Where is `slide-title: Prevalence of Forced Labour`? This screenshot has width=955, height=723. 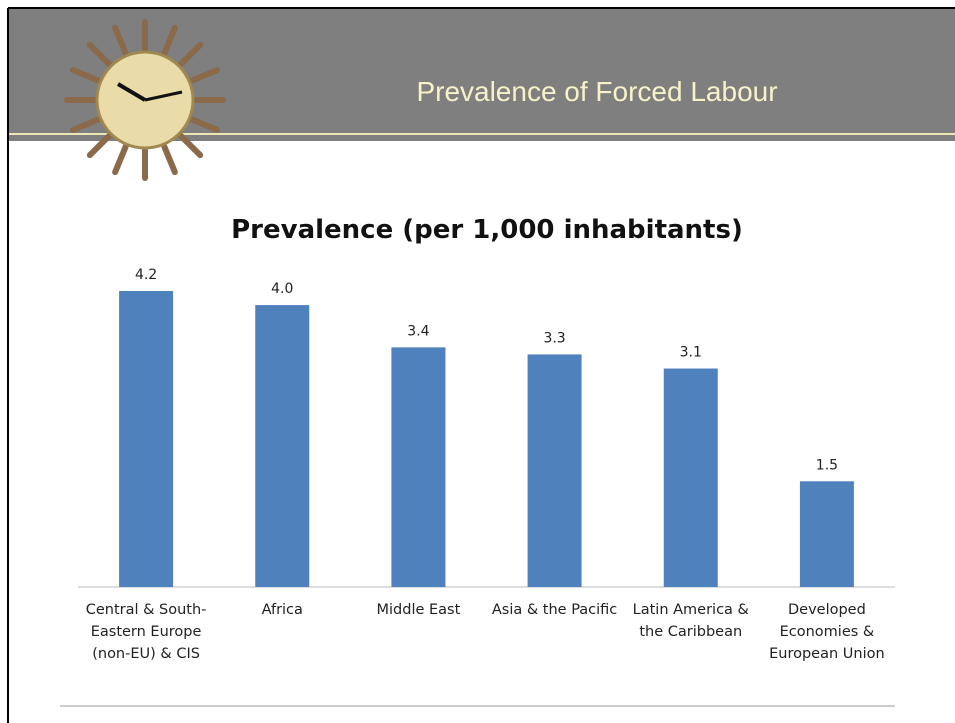
slide-title: Prevalence of Forced Labour is located at coordinates (596, 91).